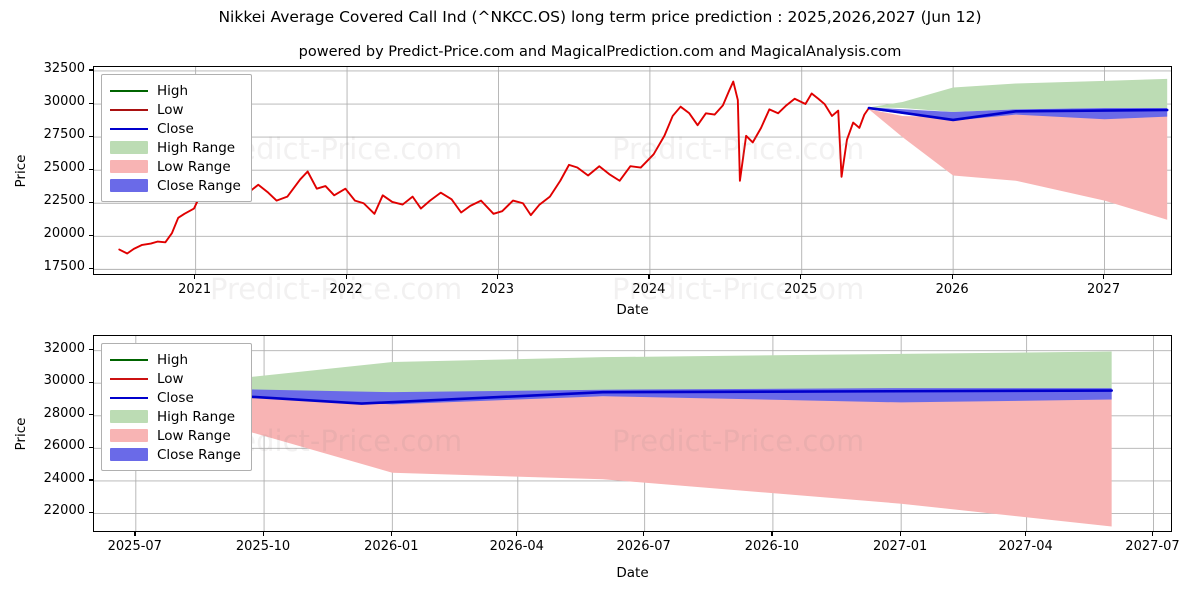 Image resolution: width=1200 pixels, height=600 pixels. I want to click on y-tick-label: 27500, so click(64, 135).